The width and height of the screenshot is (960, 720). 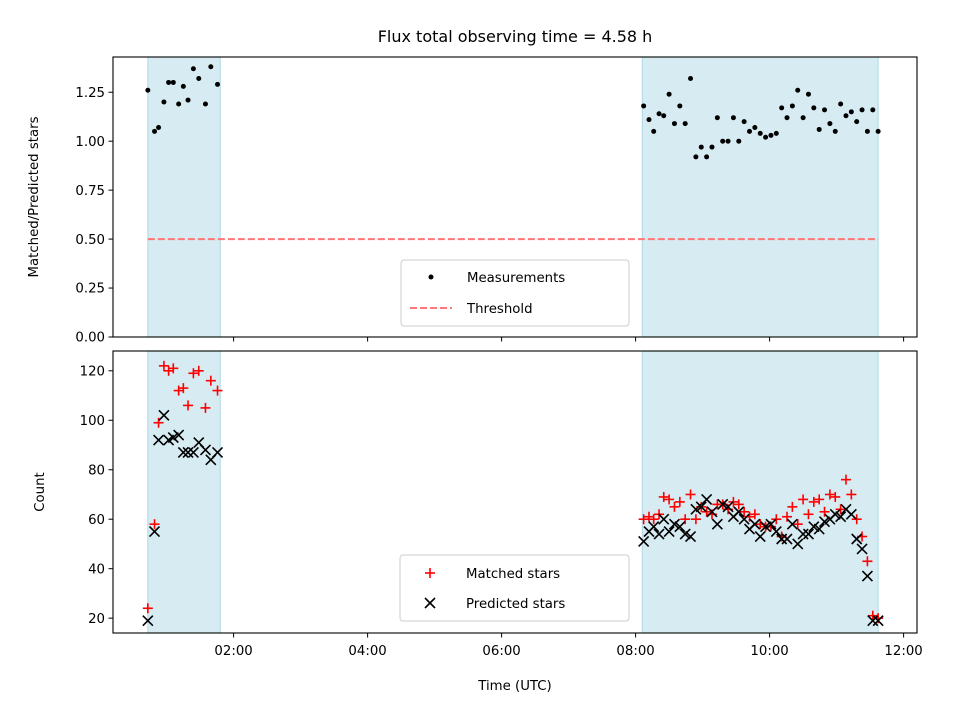 I want to click on count-legend-box, so click(x=514, y=588).